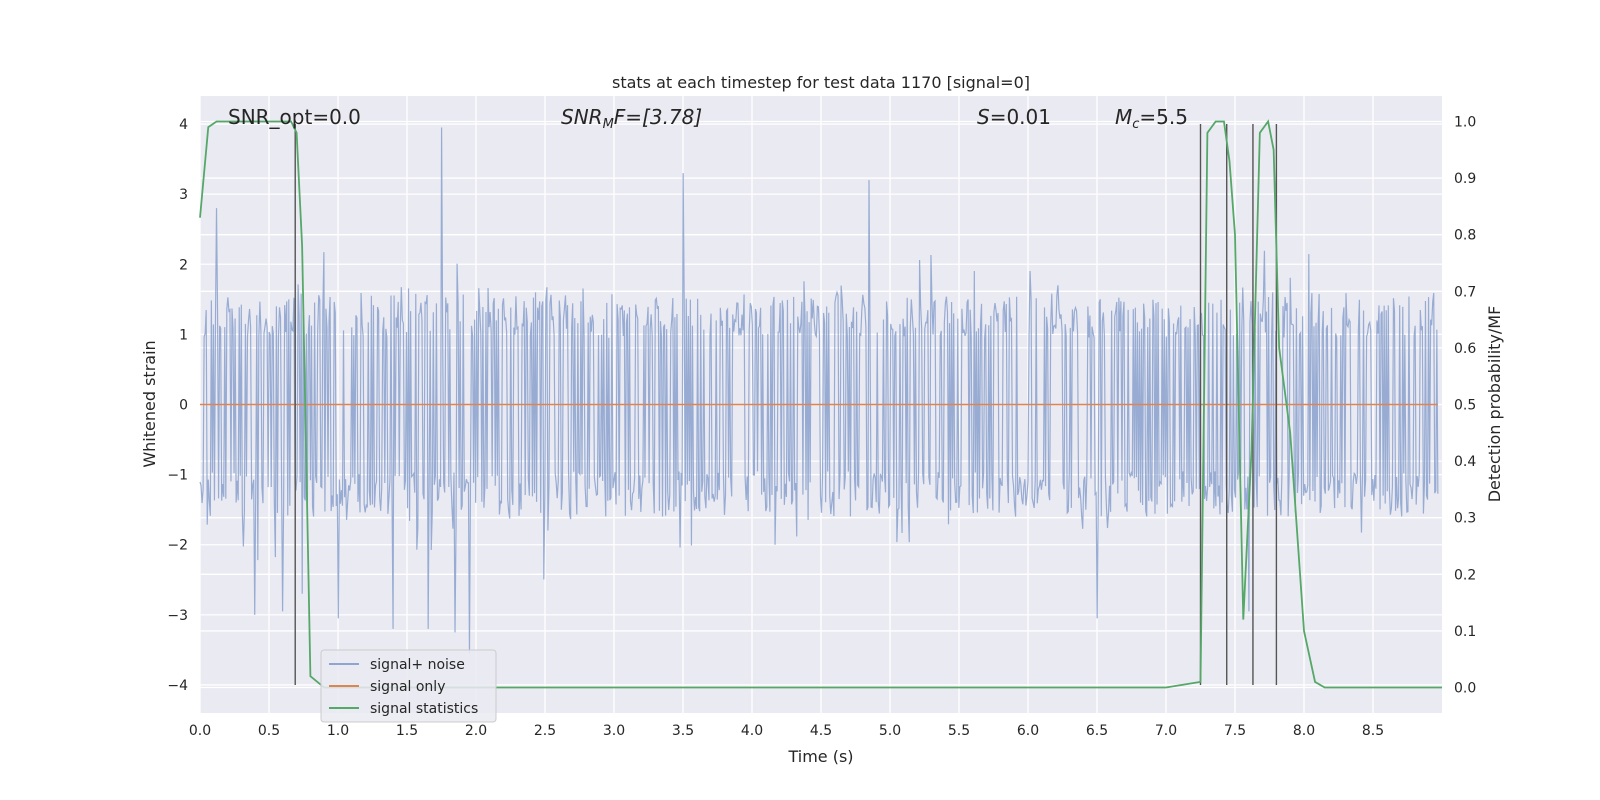  I want to click on x-tick-label-16: 8.0, so click(1304, 731).